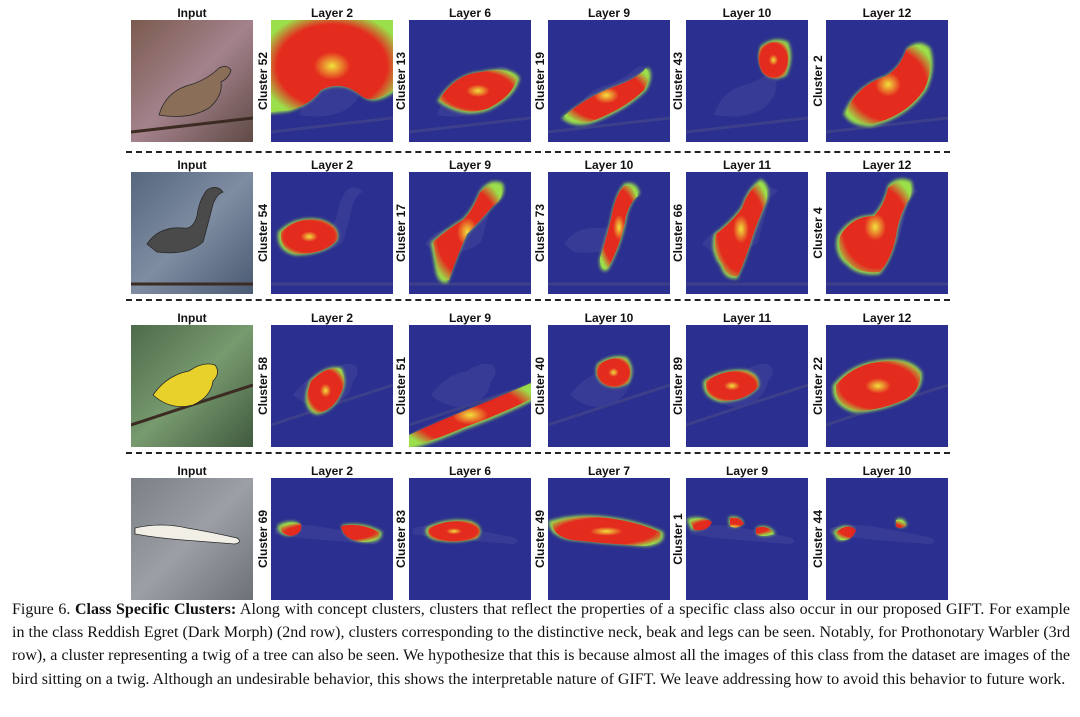 Image resolution: width=1080 pixels, height=717 pixels. What do you see at coordinates (540, 386) in the screenshot?
I see `cluster-label: Cluster 40` at bounding box center [540, 386].